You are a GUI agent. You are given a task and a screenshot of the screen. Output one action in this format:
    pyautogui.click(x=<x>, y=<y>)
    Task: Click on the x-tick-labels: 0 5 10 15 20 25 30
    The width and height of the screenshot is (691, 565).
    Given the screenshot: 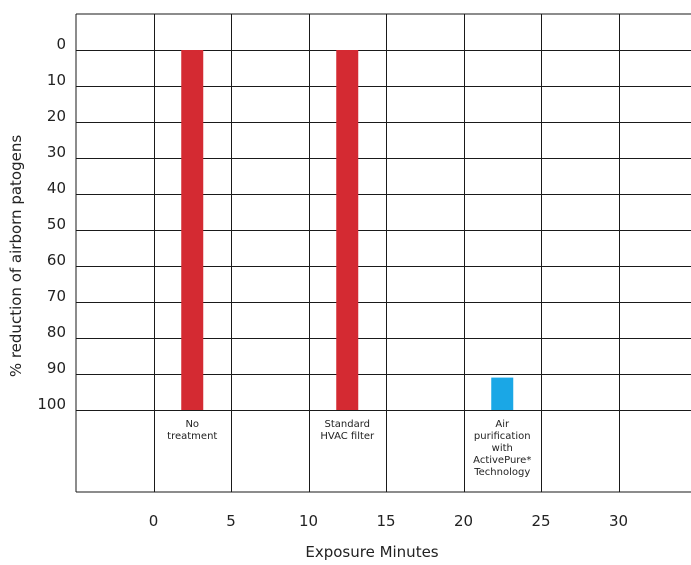 What is the action you would take?
    pyautogui.click(x=388, y=521)
    